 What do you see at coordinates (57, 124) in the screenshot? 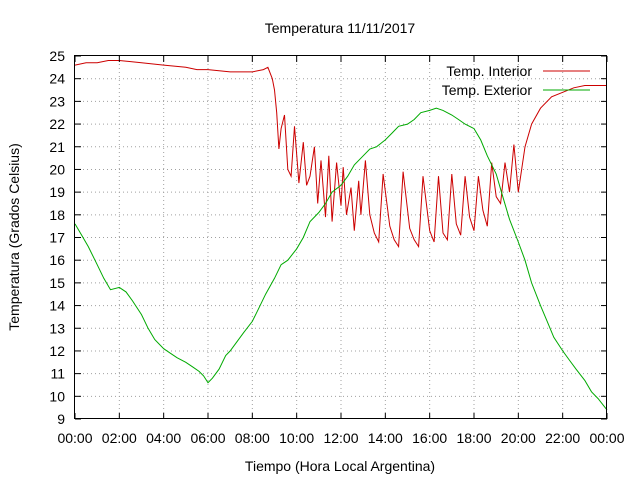
I see `y-tick-label: 22` at bounding box center [57, 124].